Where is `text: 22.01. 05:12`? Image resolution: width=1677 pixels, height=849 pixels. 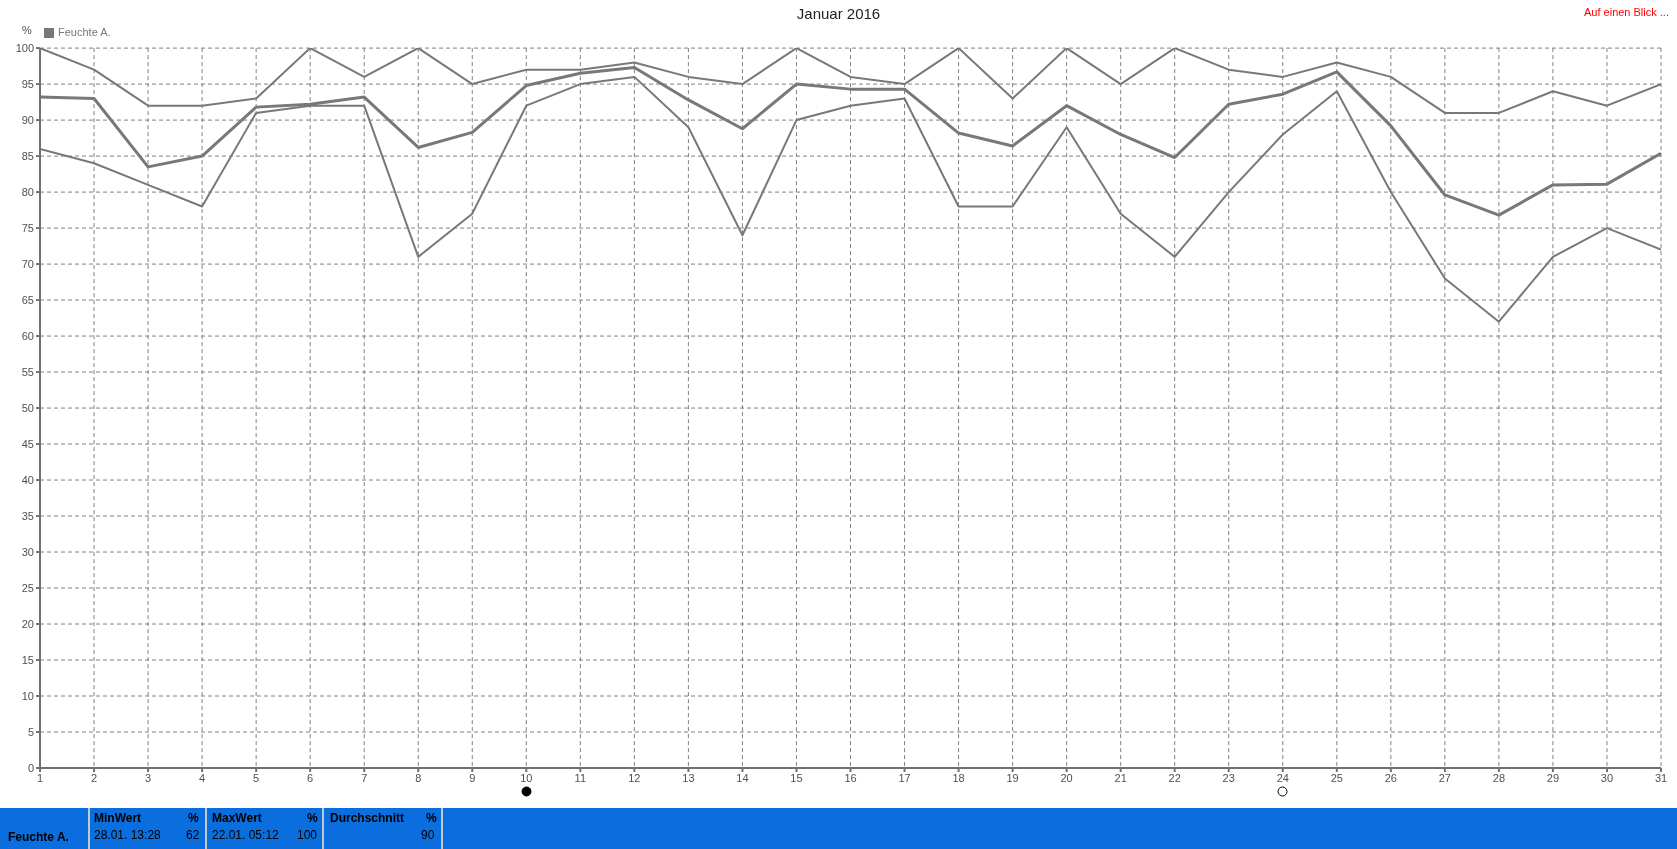
text: 22.01. 05:12 is located at coordinates (245, 835).